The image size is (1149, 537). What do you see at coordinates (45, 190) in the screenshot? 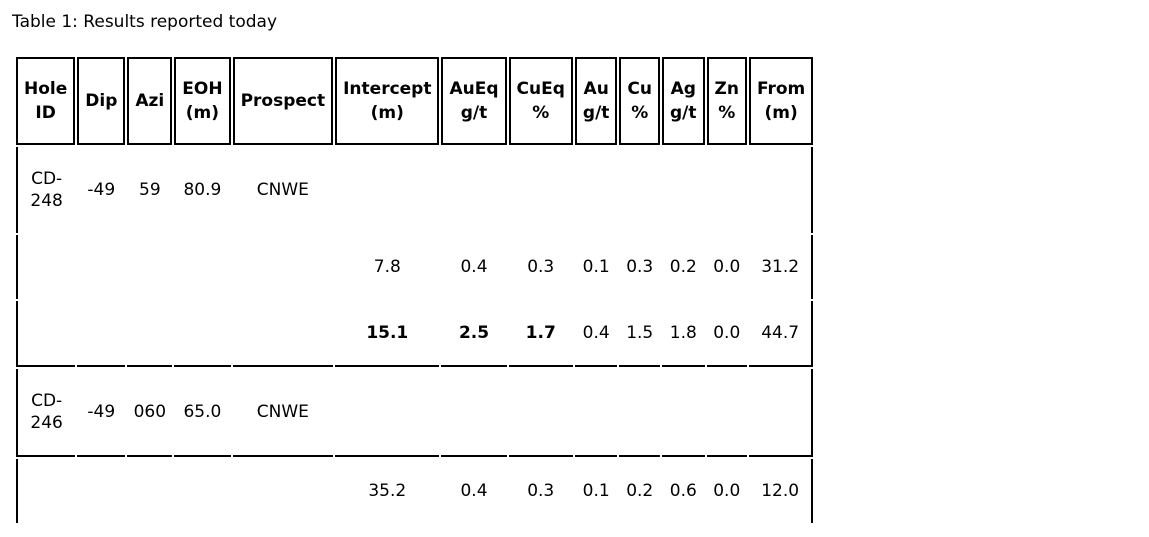
I see `cell-hole-id: CD- 248` at bounding box center [45, 190].